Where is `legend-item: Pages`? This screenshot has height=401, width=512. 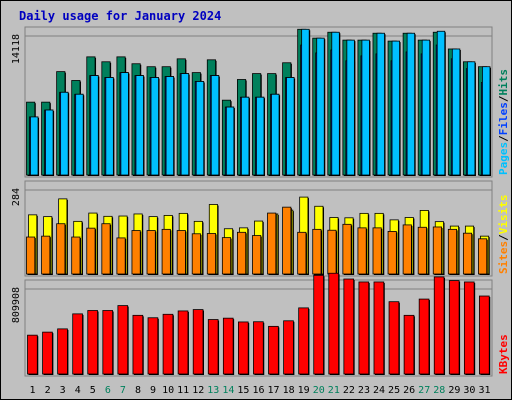 legend-item: Pages is located at coordinates (503, 158).